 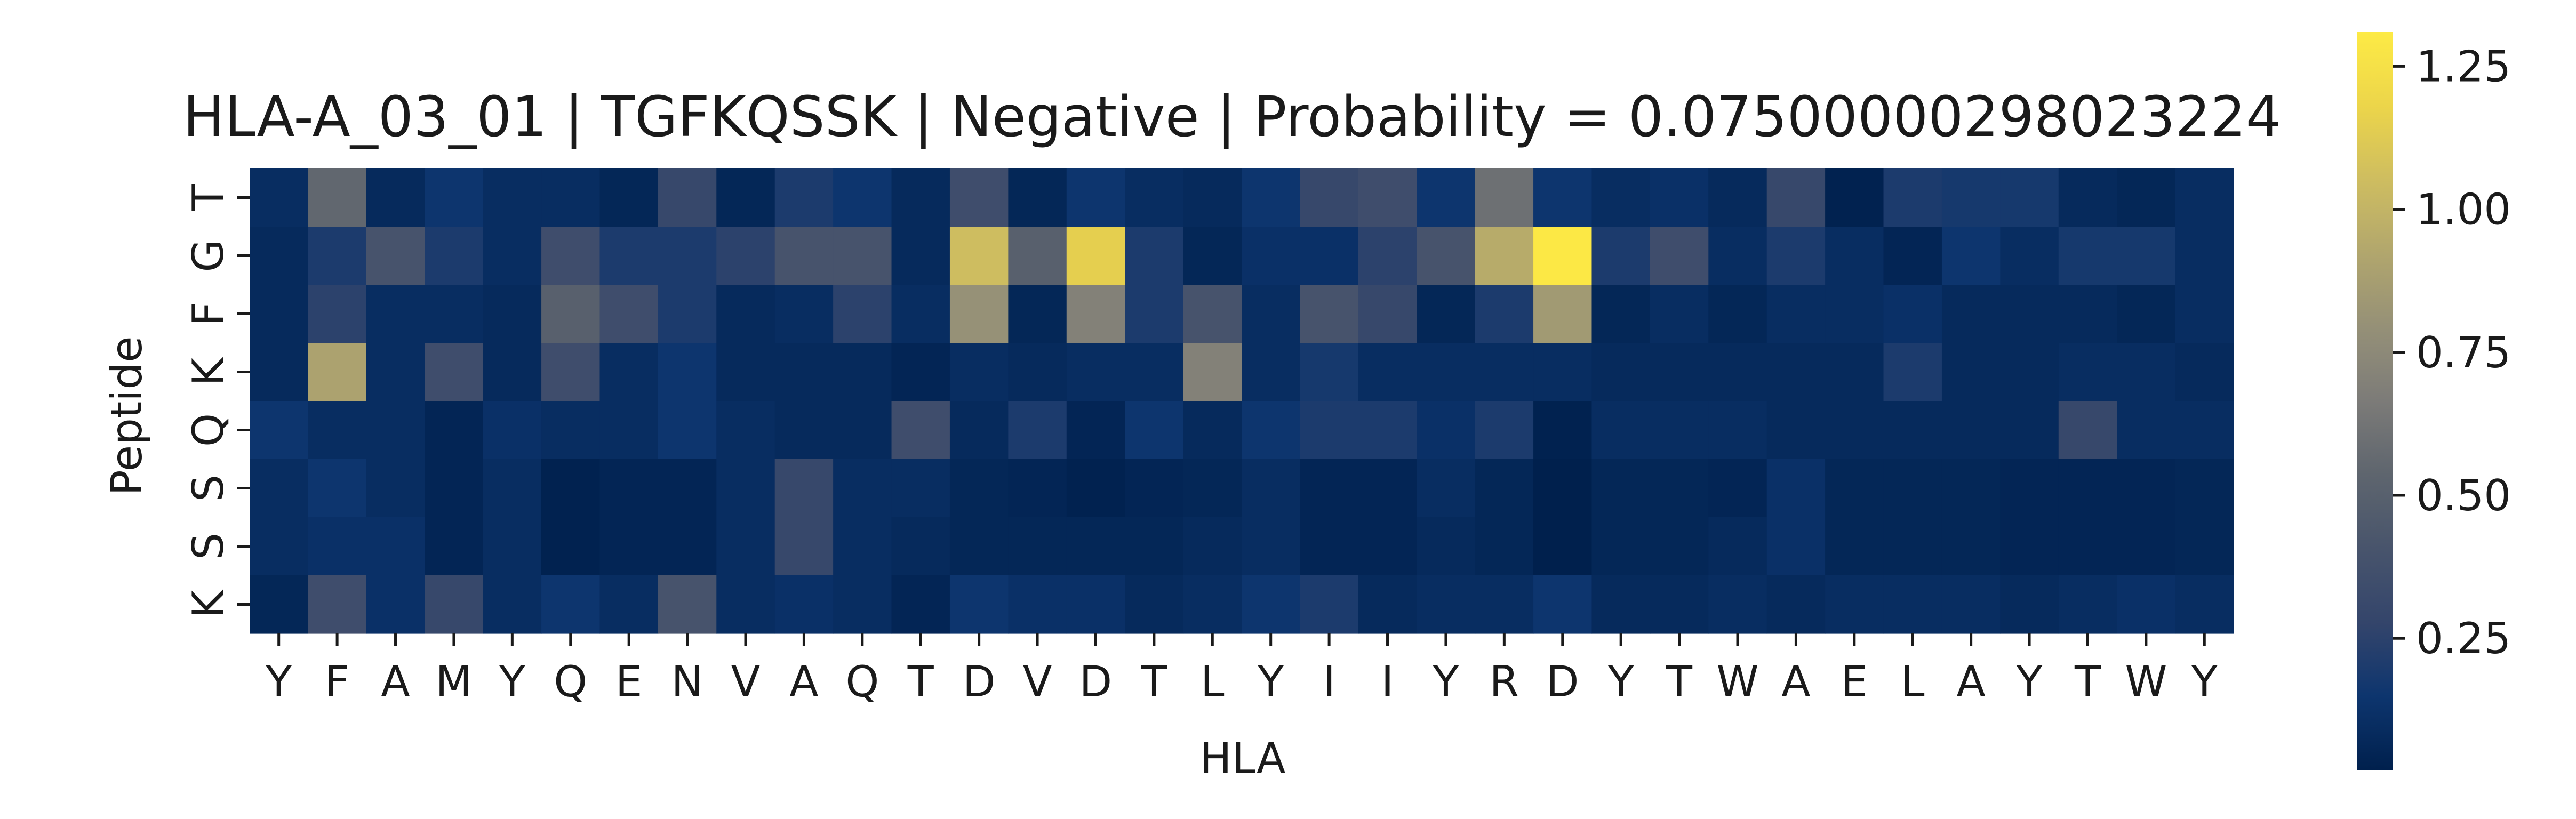 I want to click on y-tick-label: K, so click(x=208, y=604).